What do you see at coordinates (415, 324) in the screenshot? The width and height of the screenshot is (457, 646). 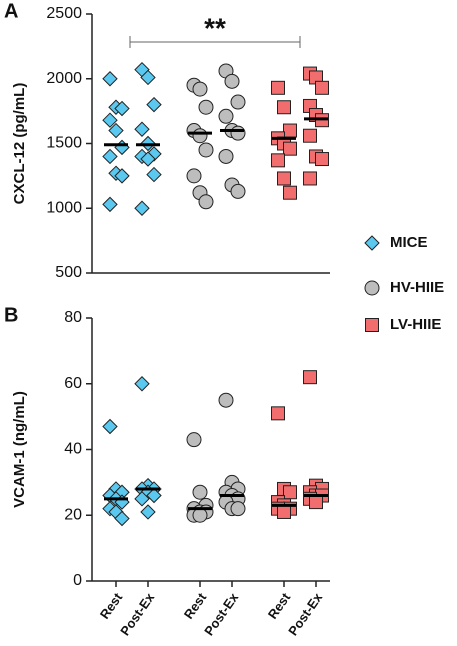 I see `legend-label: LV-HIIE` at bounding box center [415, 324].